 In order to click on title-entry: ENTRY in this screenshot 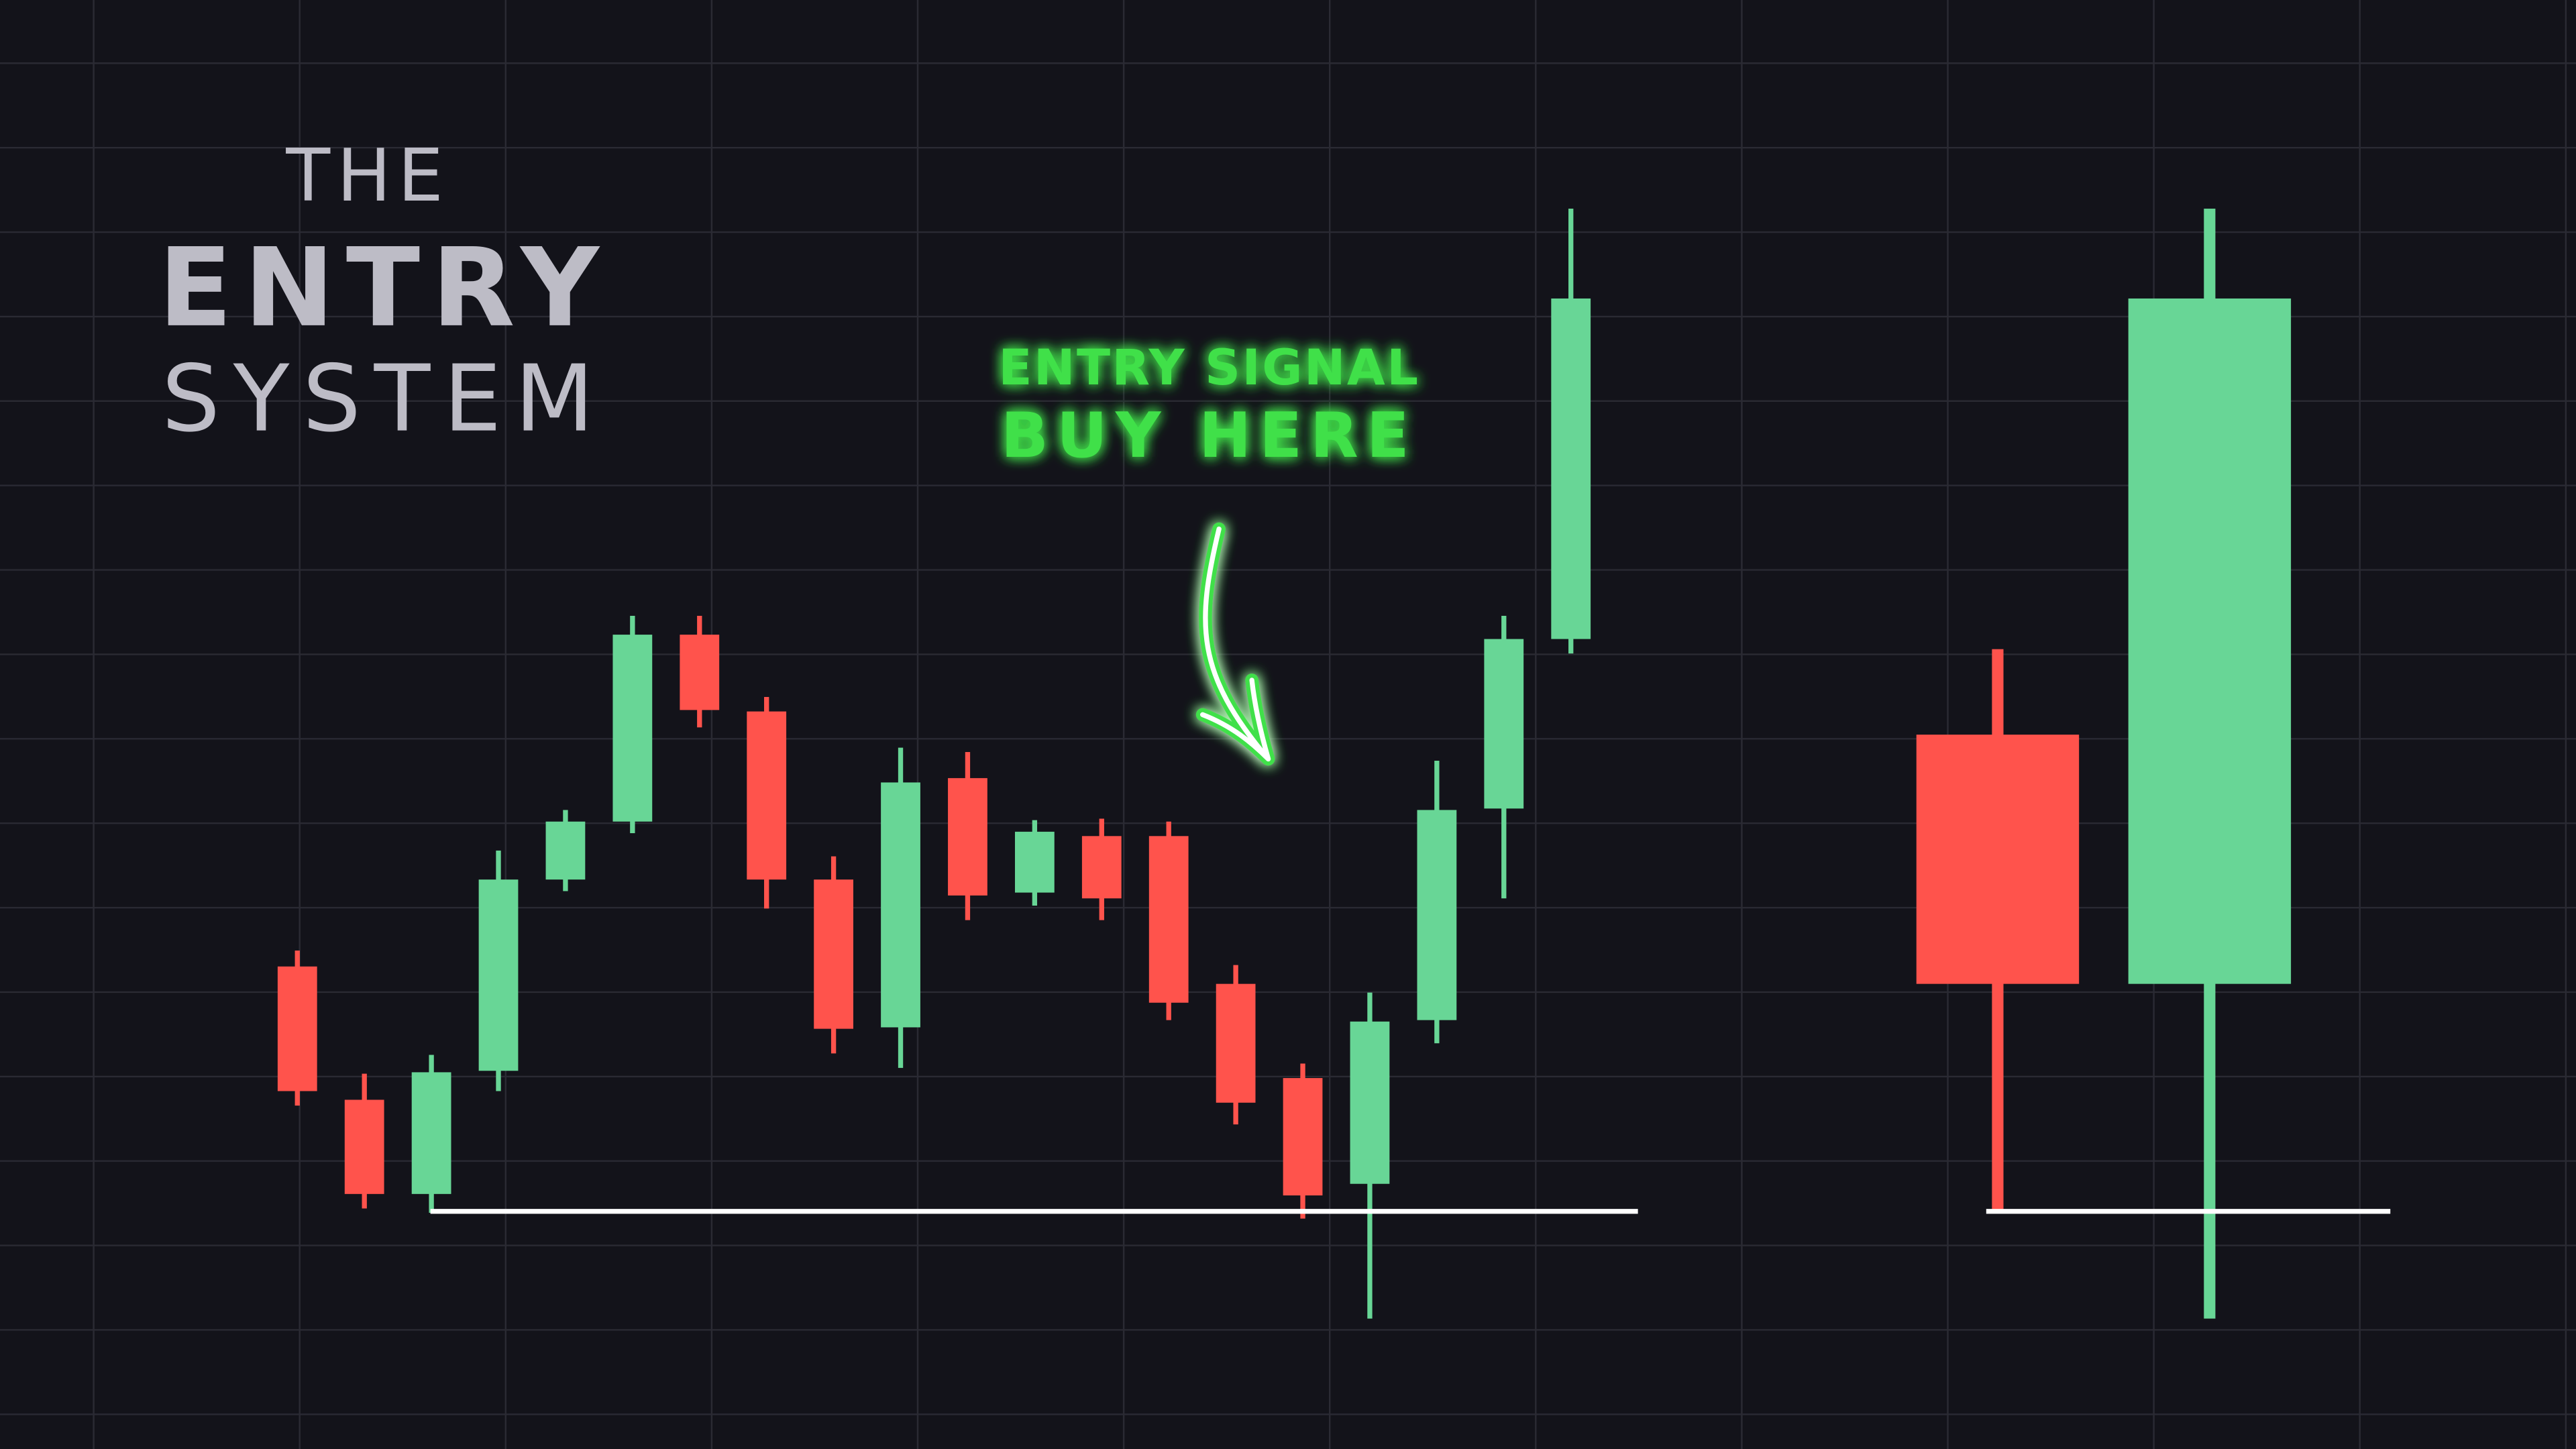, I will do `click(384, 288)`.